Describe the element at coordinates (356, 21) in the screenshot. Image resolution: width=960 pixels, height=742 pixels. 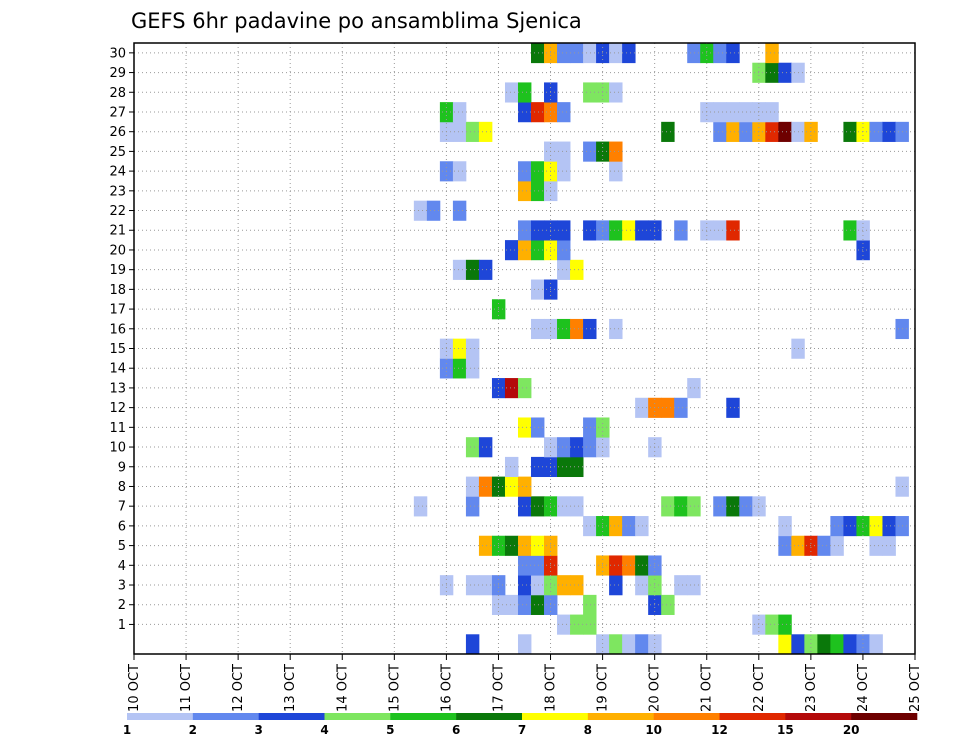
I see `chart-title: GEFS 6hr padavine po ansamblima Sjenica` at that location.